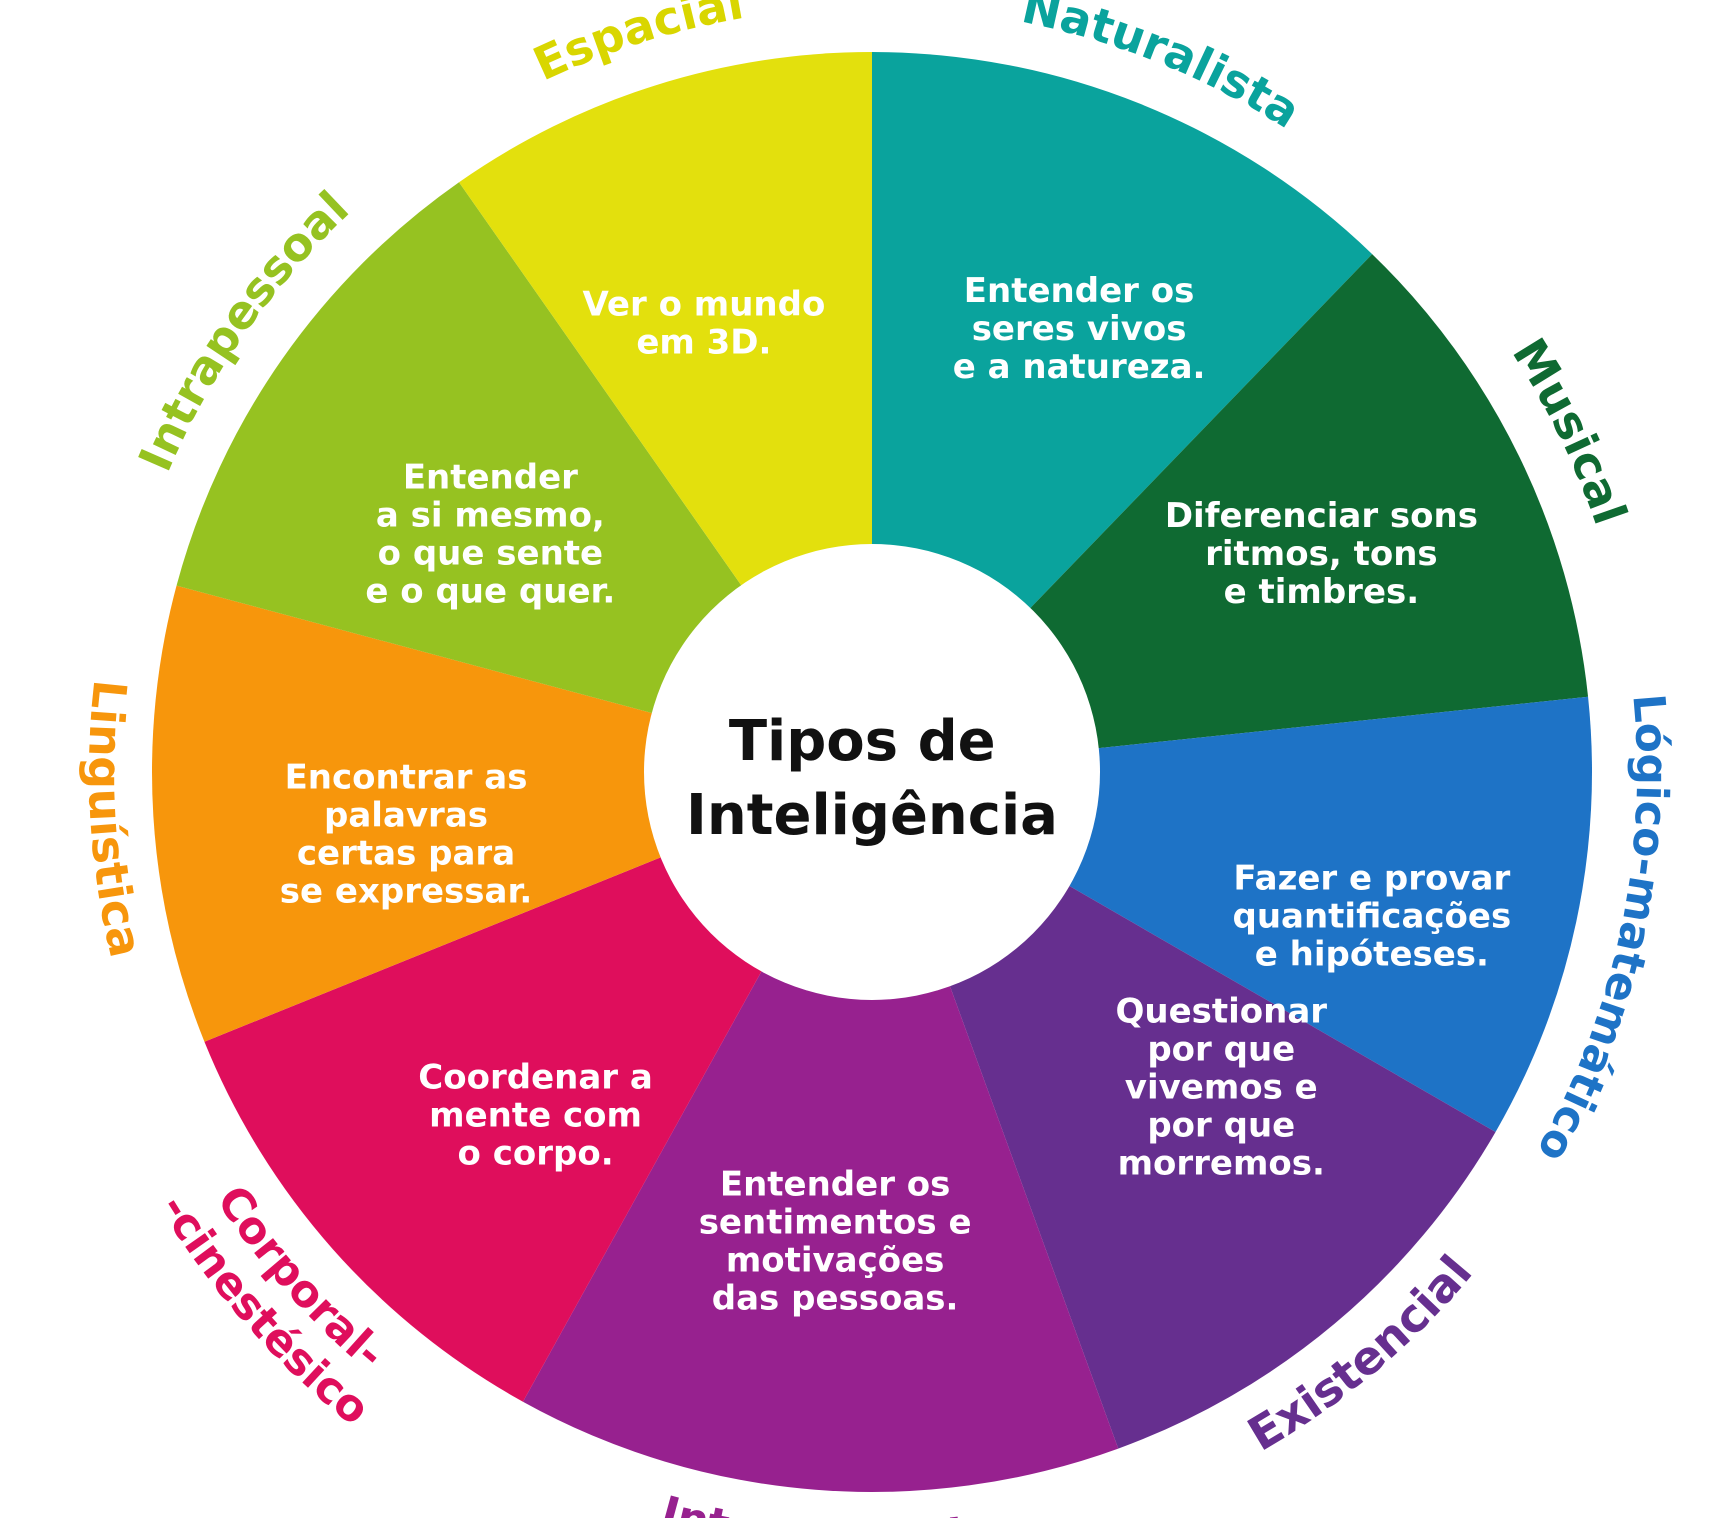 Image resolution: width=1716 pixels, height=1518 pixels. What do you see at coordinates (406, 815) in the screenshot?
I see `description-line: palavras` at bounding box center [406, 815].